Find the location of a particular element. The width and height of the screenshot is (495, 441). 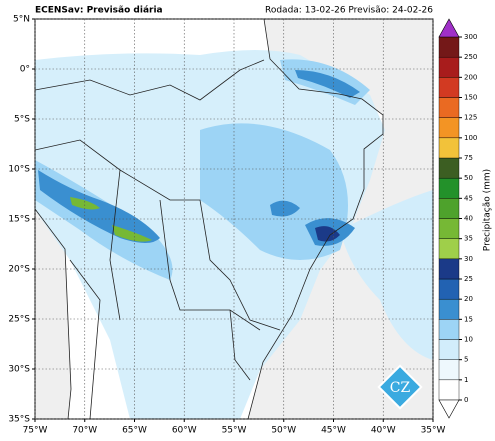

colorbar-tick-label: 15 is located at coordinates (468, 319).